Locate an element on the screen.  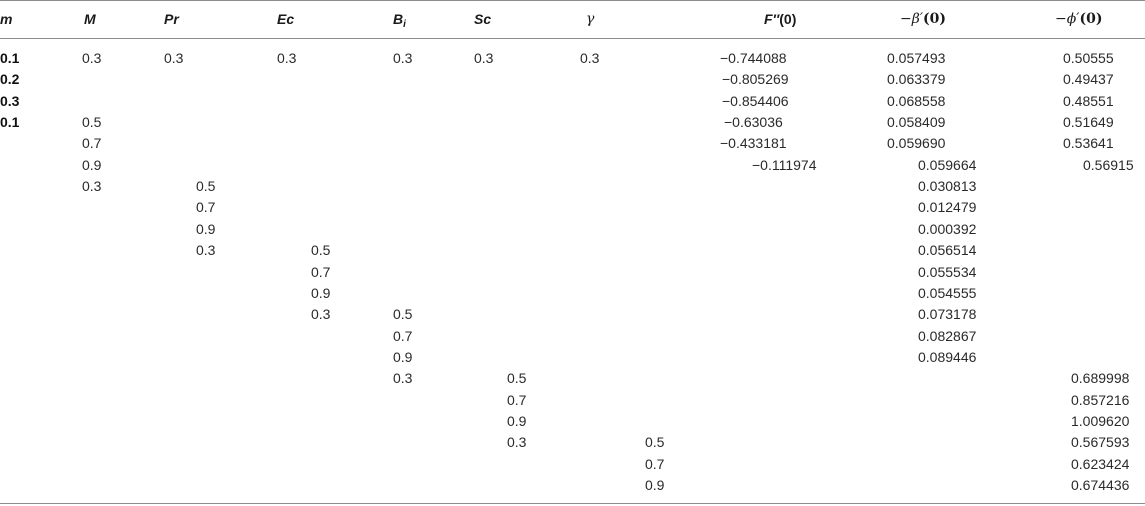
cell-phi: 1.009620 is located at coordinates (1100, 420).